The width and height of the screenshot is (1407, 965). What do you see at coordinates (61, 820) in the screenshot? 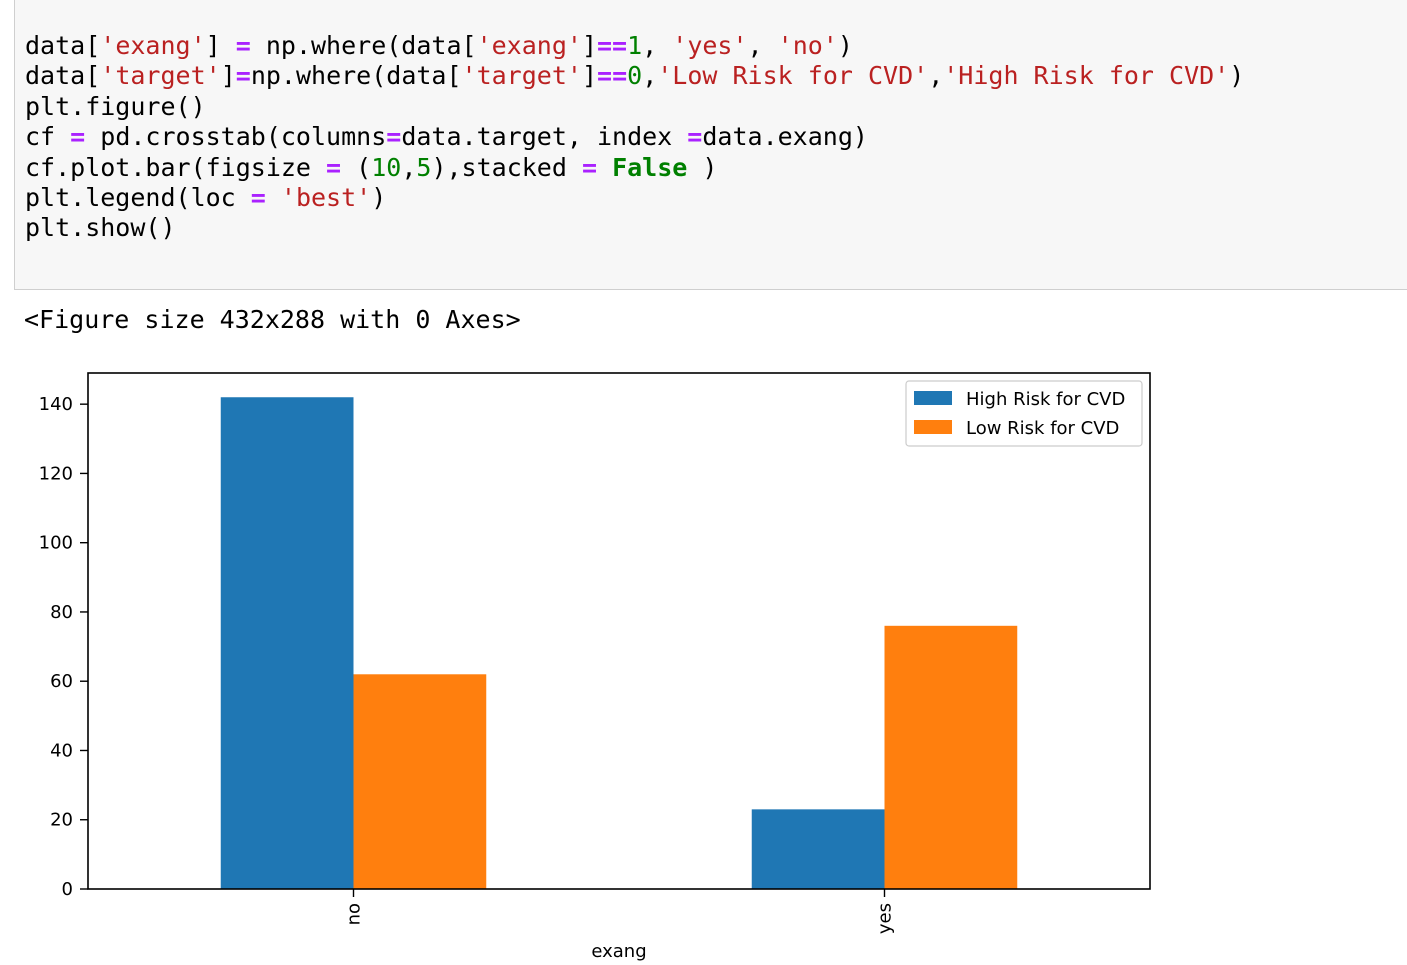
I see `y-tick-label: 20` at bounding box center [61, 820].